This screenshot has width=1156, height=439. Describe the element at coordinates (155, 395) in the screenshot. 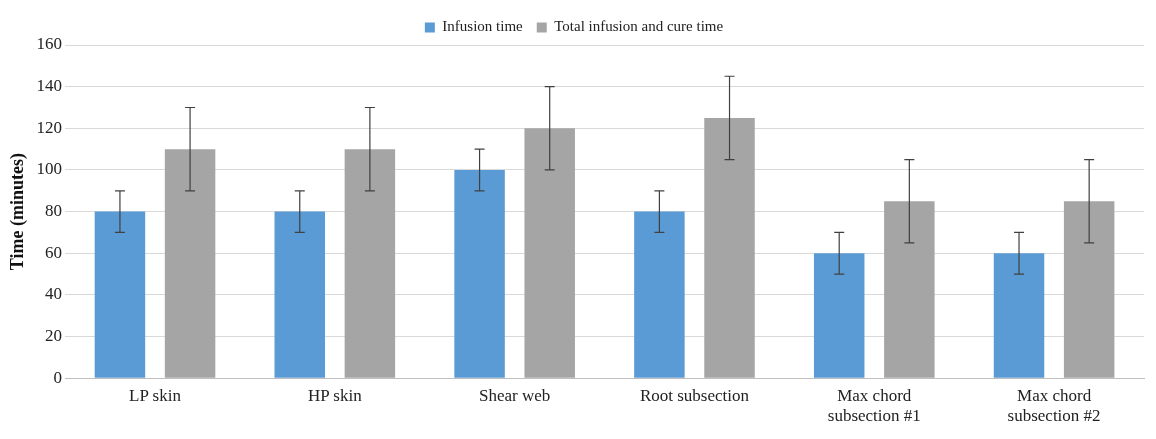

I see `x-tick-label: LP skin` at that location.